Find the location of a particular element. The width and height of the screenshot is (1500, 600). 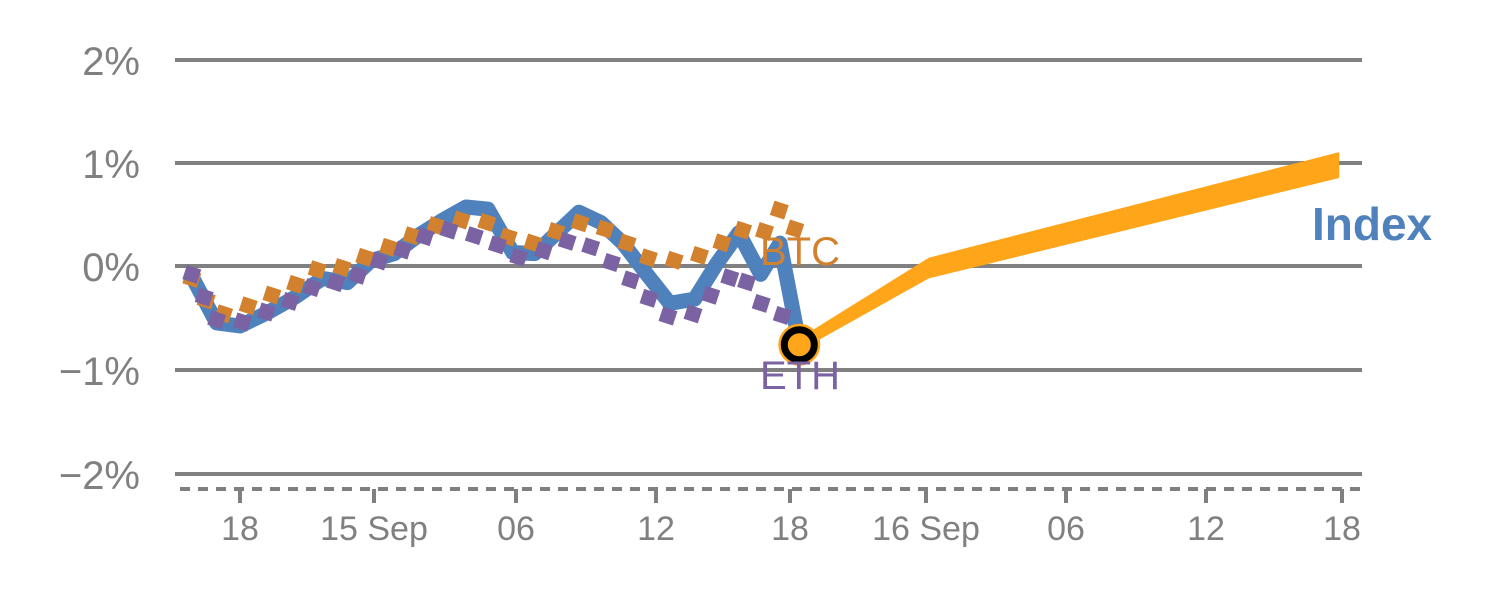

marker-ring is located at coordinates (799, 345).